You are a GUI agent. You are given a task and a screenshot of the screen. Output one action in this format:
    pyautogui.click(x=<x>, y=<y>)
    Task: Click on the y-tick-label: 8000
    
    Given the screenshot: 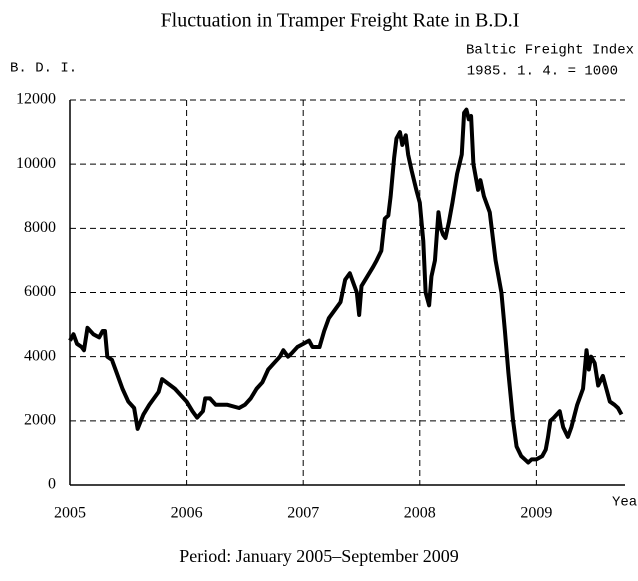 What is the action you would take?
    pyautogui.click(x=40, y=227)
    